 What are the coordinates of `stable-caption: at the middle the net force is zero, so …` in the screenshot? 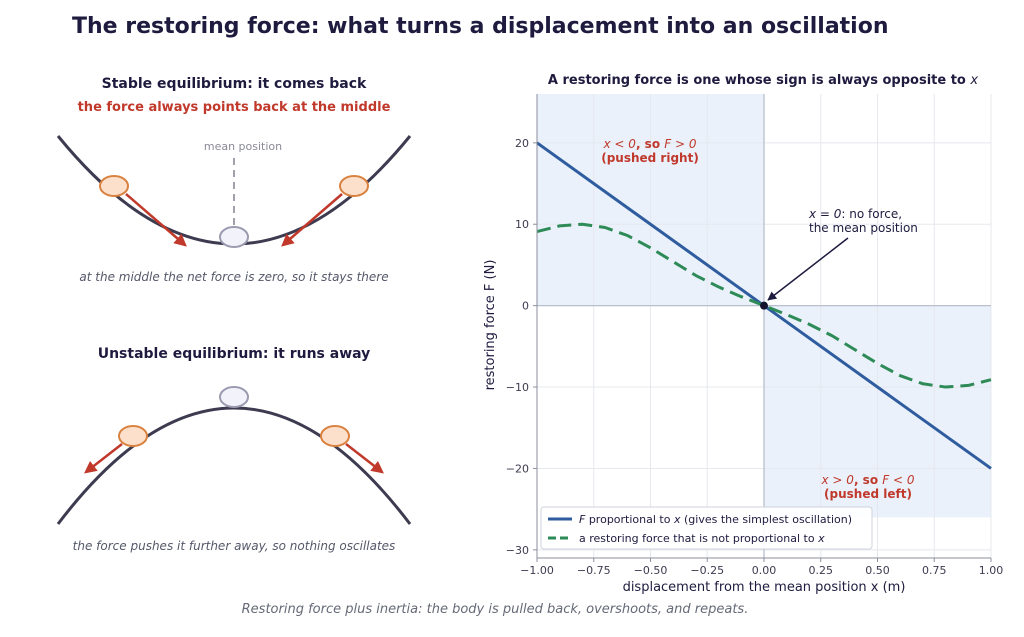 It's located at (233, 277).